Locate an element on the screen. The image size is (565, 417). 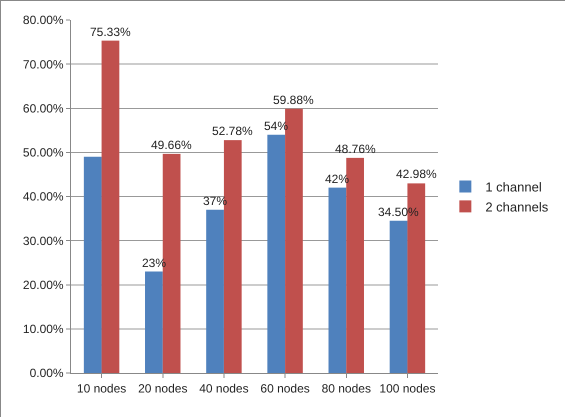
y-tick-label: 10.00% is located at coordinates (43, 329).